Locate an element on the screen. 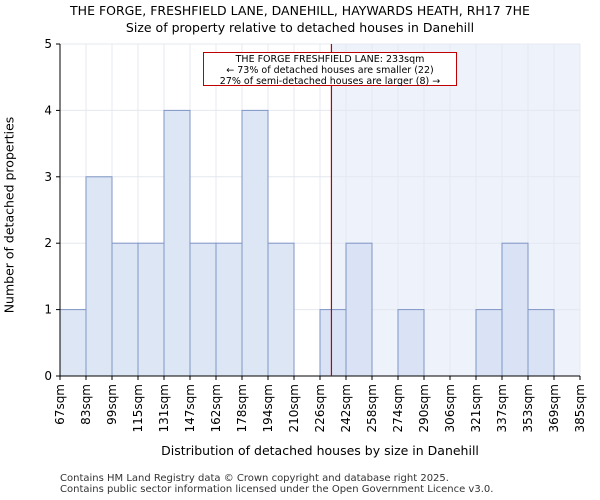 The height and width of the screenshot is (500, 600). x-tick-label: 242sqm is located at coordinates (346, 408).